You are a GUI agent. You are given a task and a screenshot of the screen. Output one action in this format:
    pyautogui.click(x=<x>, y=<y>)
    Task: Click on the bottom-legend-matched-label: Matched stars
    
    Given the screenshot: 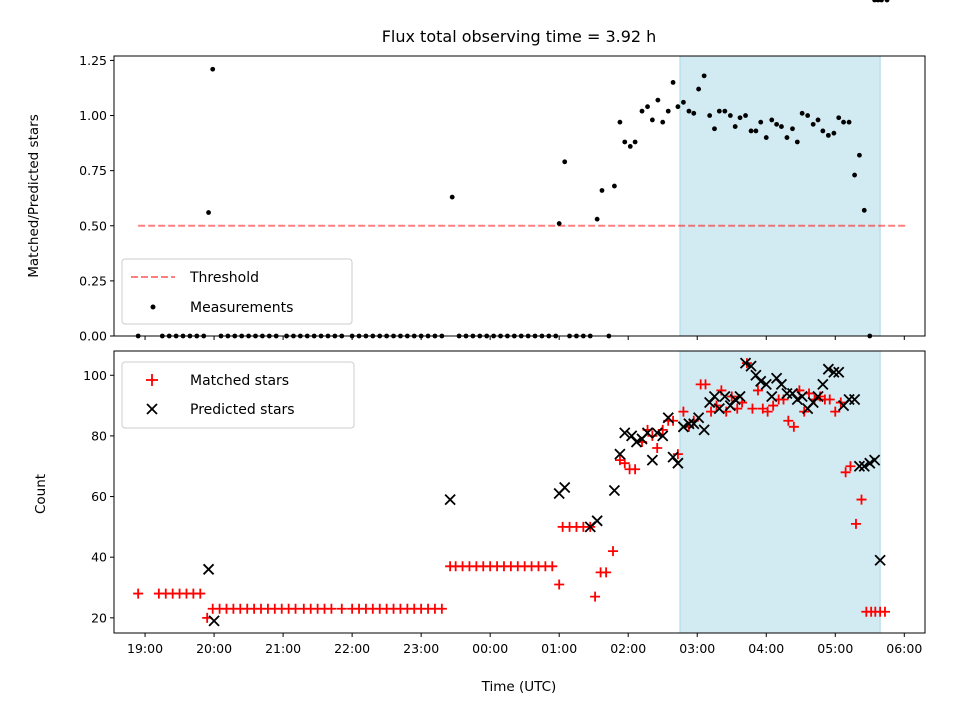 What is the action you would take?
    pyautogui.click(x=239, y=381)
    